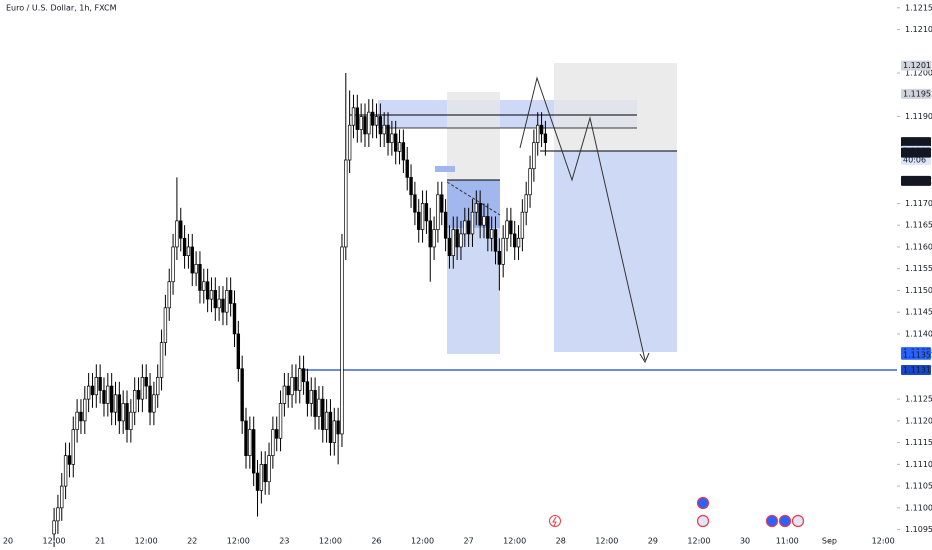 This screenshot has width=932, height=550. What do you see at coordinates (445, 169) in the screenshot?
I see `small-zone` at bounding box center [445, 169].